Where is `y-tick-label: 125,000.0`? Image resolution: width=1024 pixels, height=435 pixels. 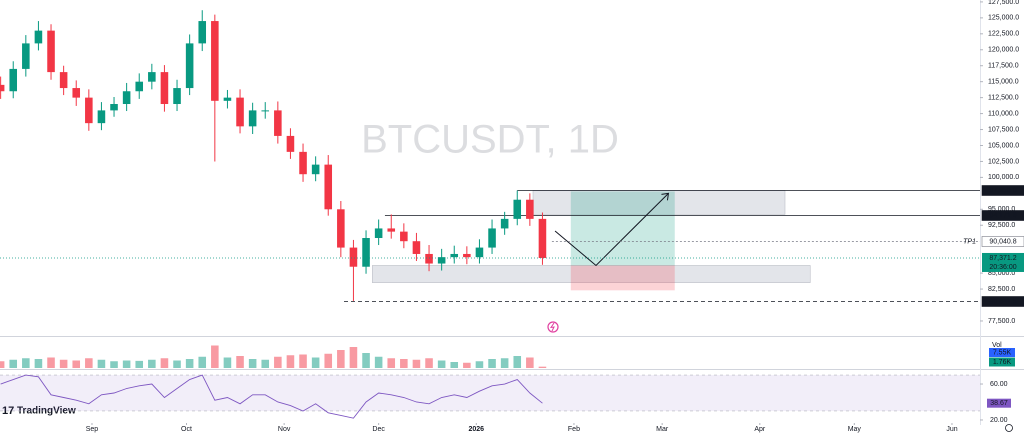 y-tick-label: 125,000.0 is located at coordinates (1003, 18).